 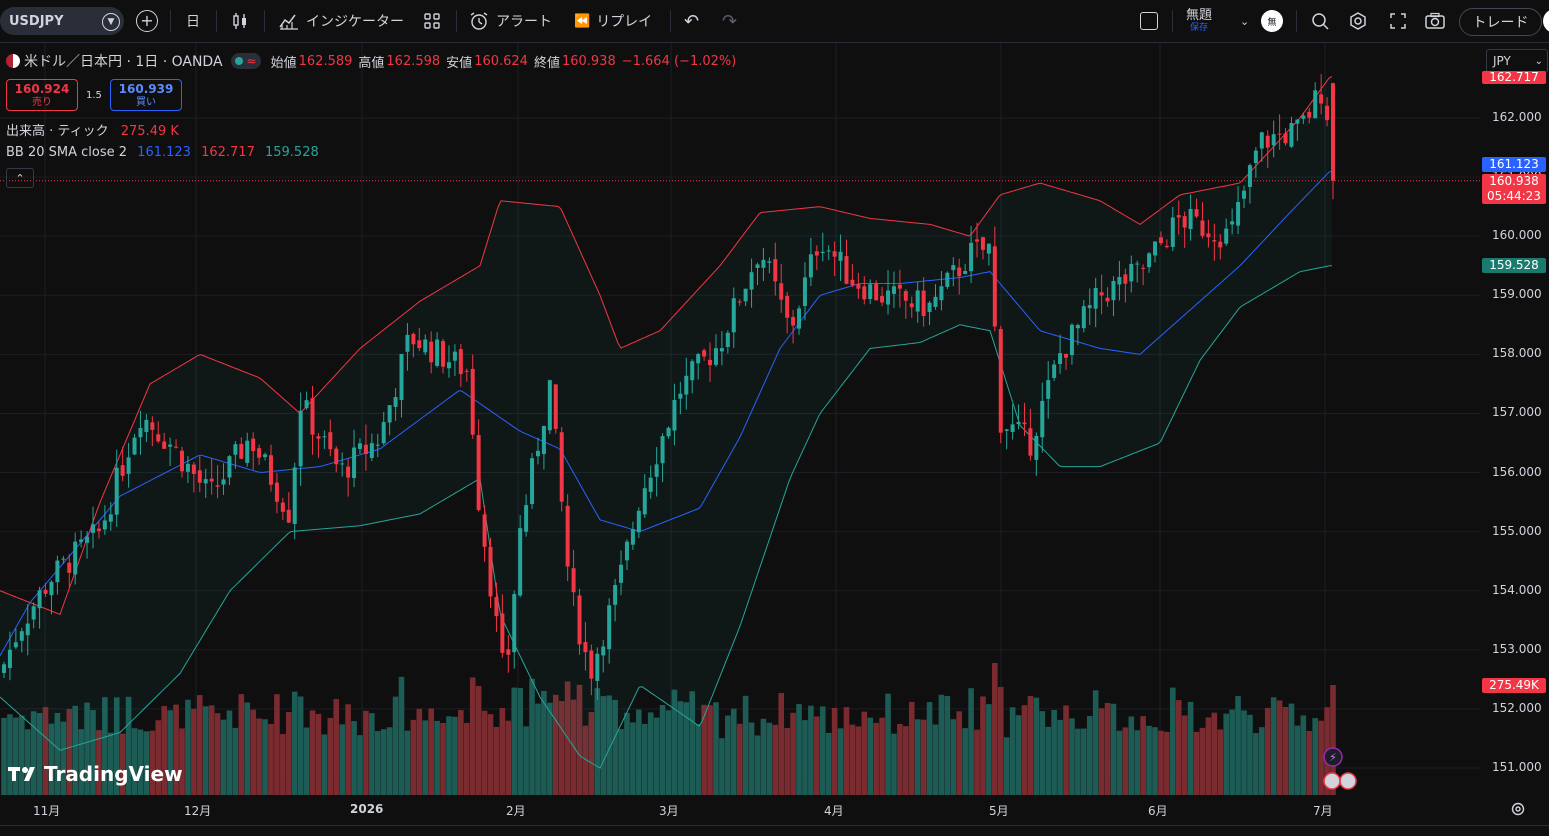 What do you see at coordinates (341, 21) in the screenshot?
I see `indicators-button: インジケーター` at bounding box center [341, 21].